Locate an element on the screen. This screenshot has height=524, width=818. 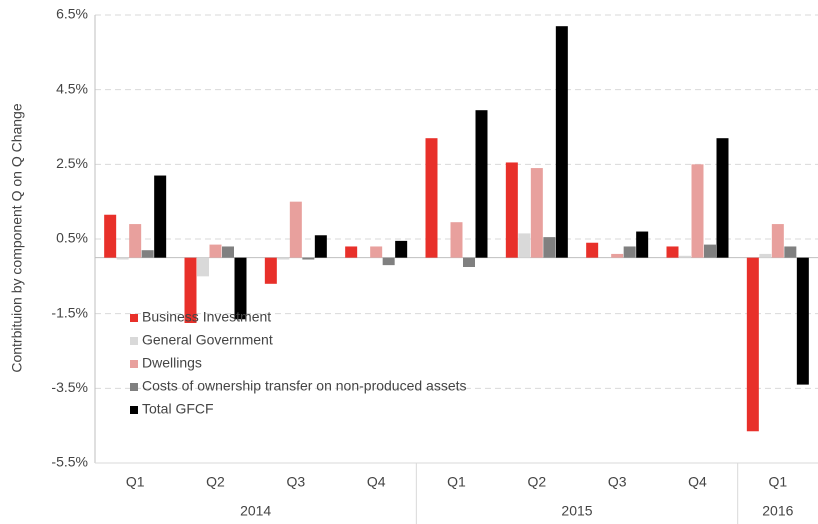
y-tick-label: -3.5% is located at coordinates (69, 387).